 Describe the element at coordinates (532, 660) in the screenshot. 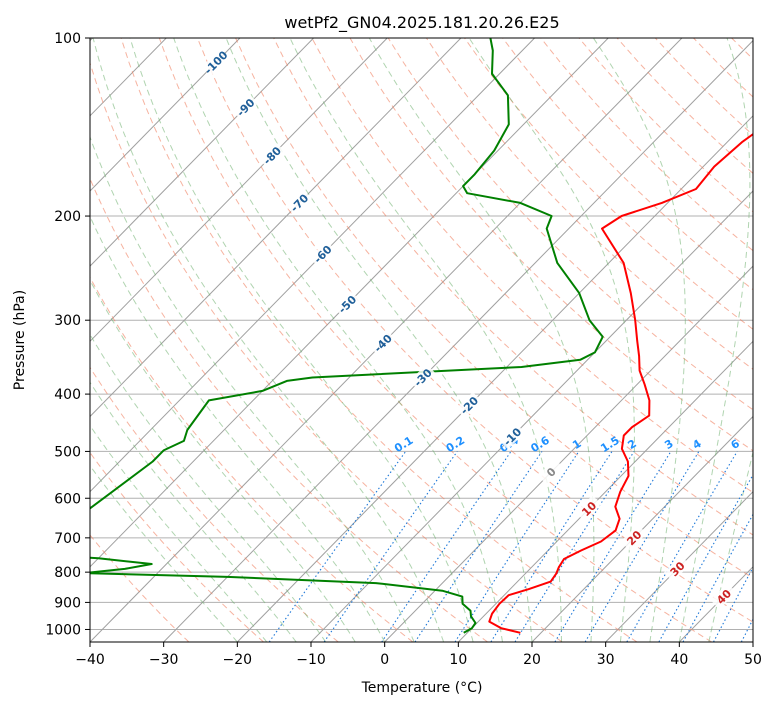

I see `x-tick-label: 20` at that location.